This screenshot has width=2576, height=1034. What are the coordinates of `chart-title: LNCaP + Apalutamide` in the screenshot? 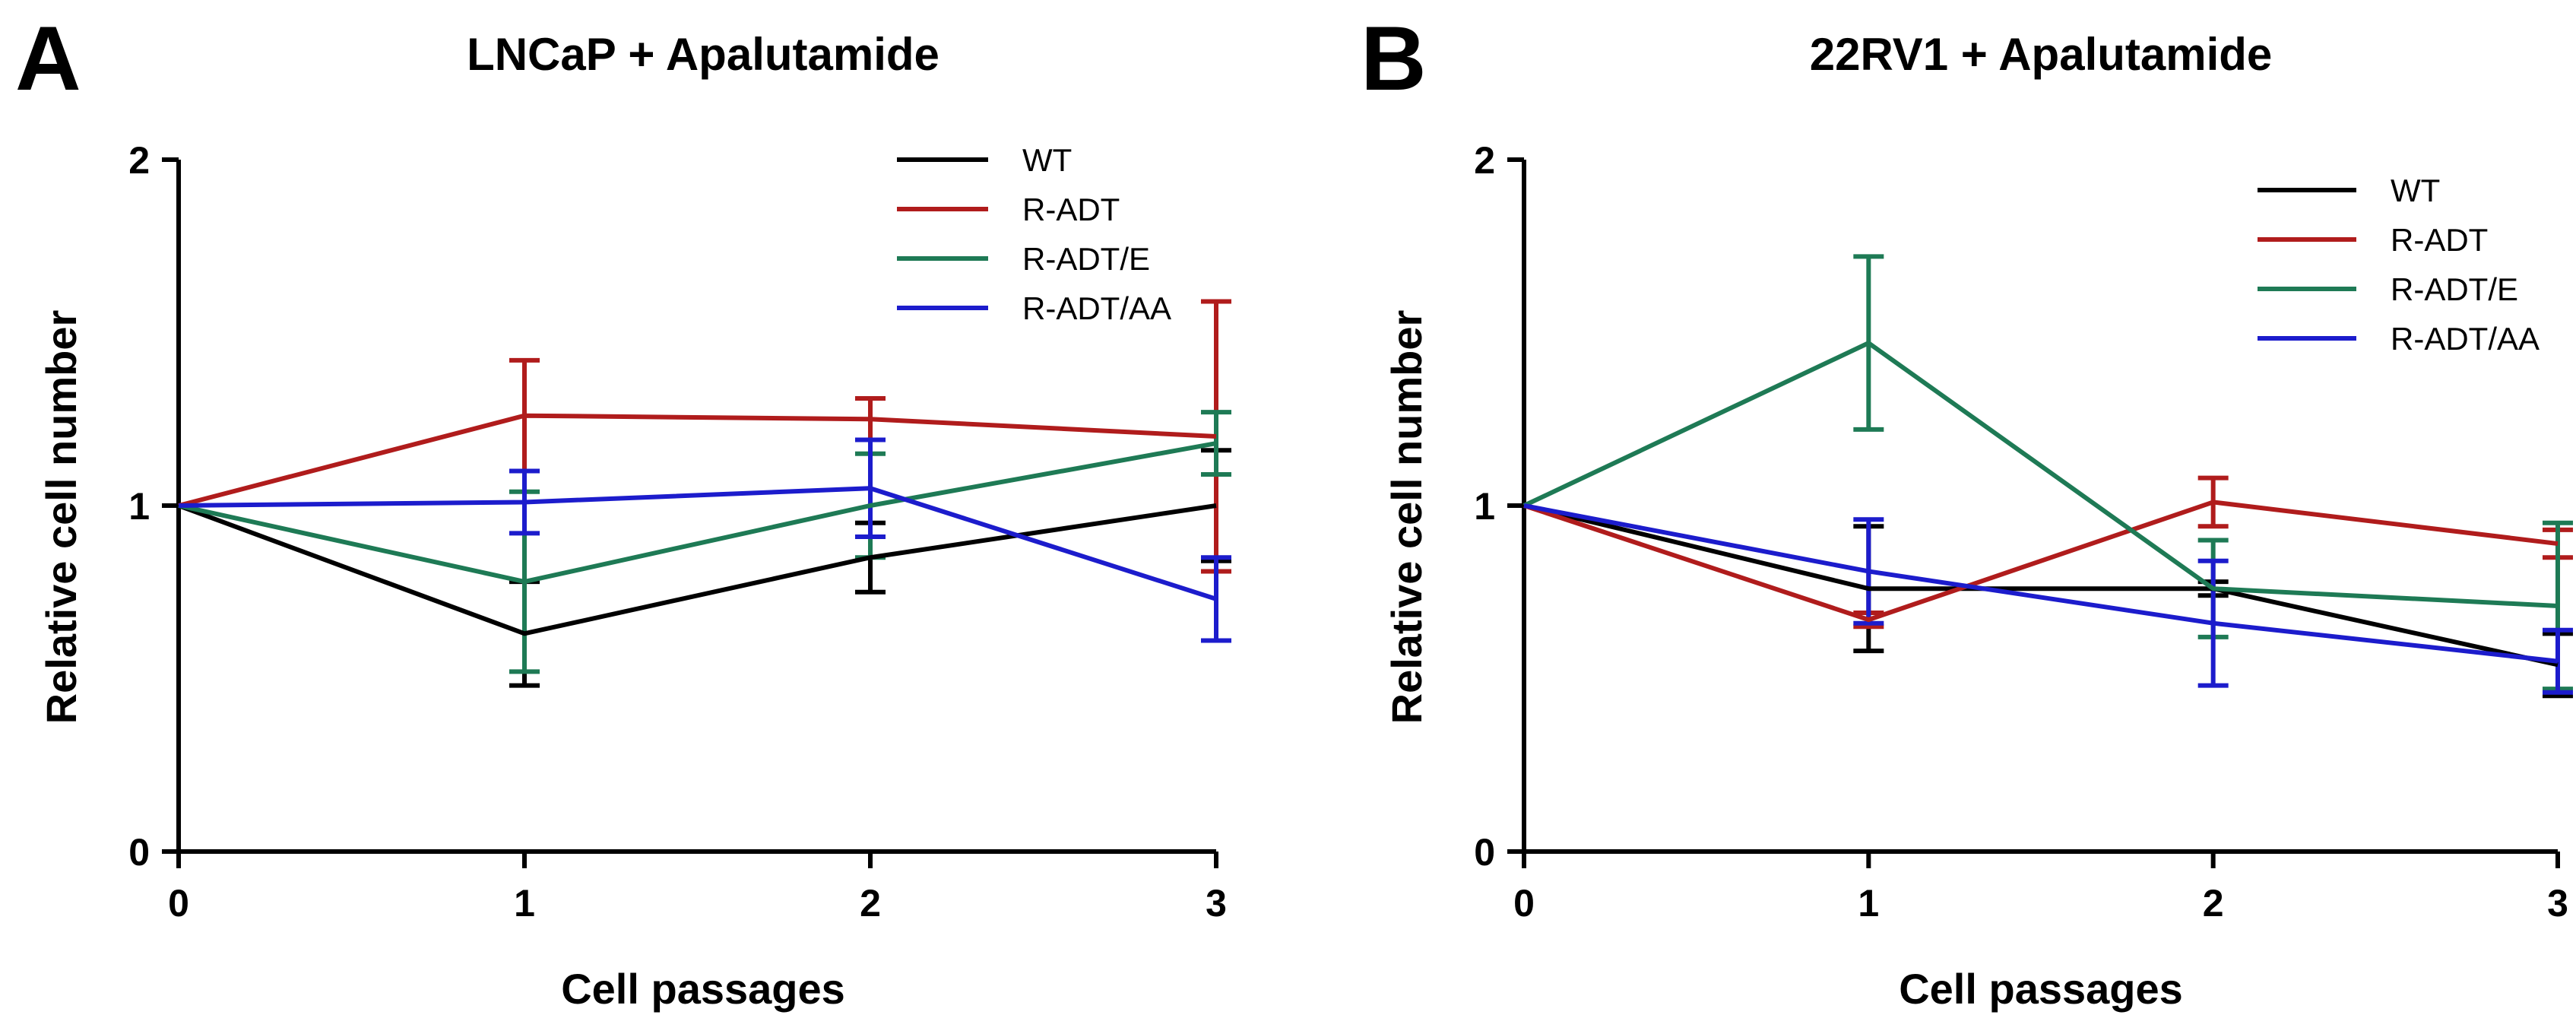 It's located at (703, 54).